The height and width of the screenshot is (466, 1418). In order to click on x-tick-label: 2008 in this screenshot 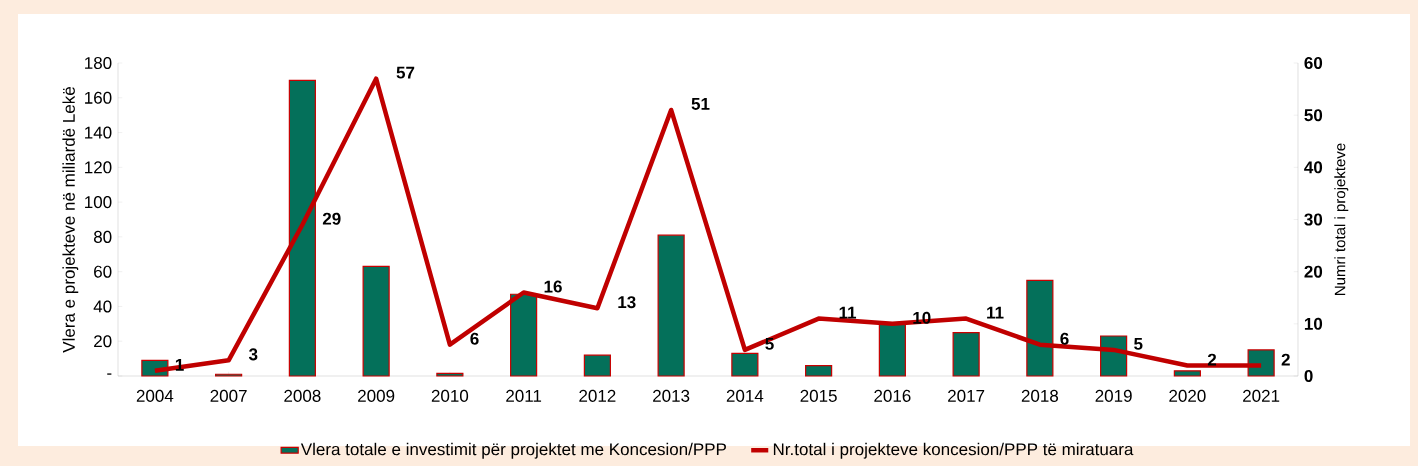, I will do `click(302, 395)`.